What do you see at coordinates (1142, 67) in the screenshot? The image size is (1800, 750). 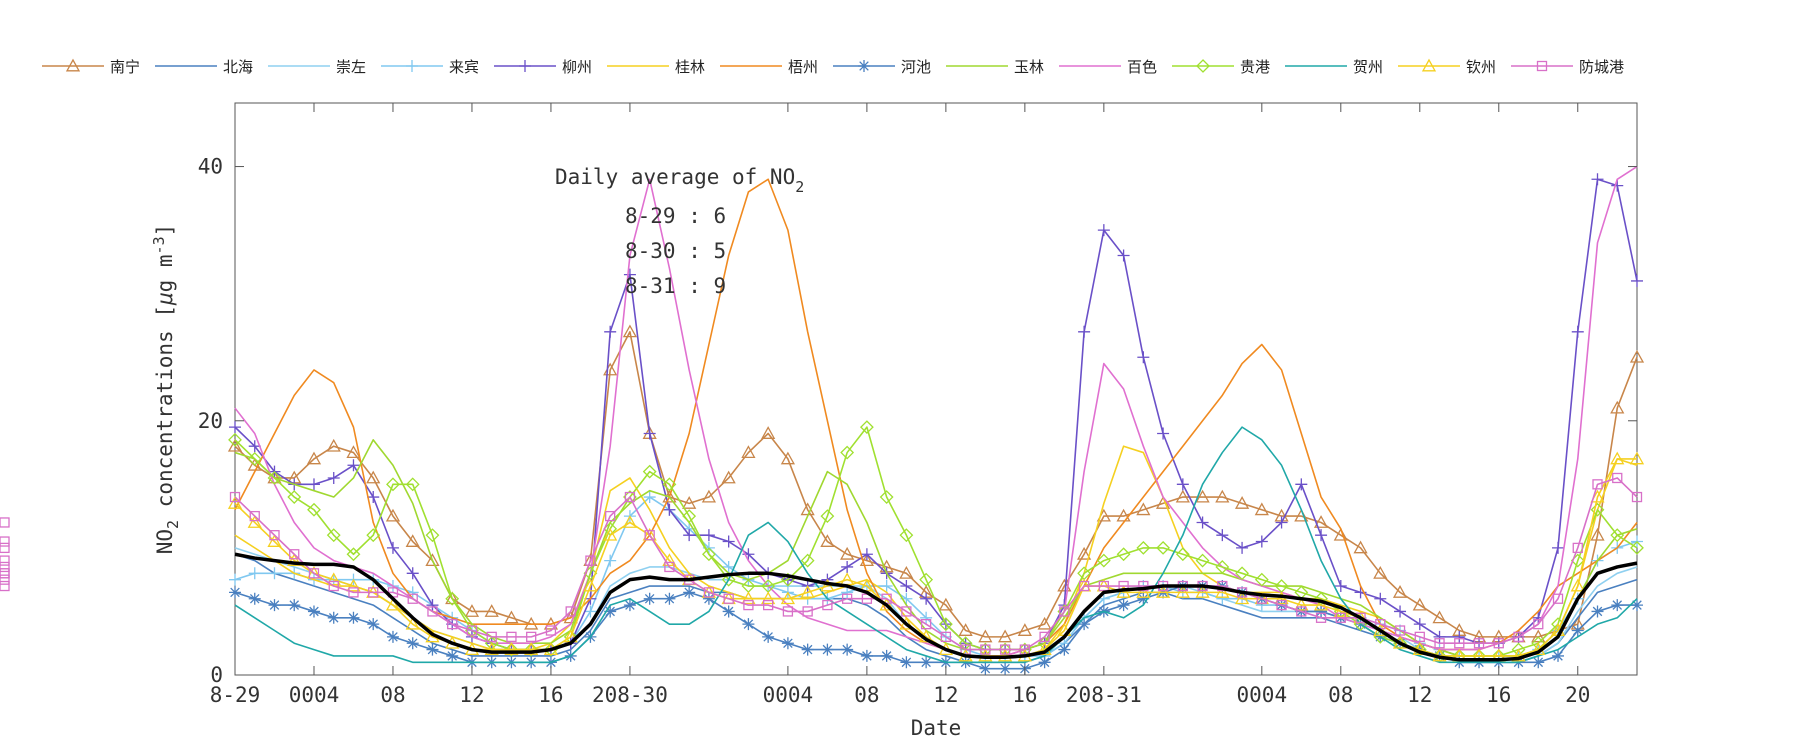 I see `legend-label: 百色` at bounding box center [1142, 67].